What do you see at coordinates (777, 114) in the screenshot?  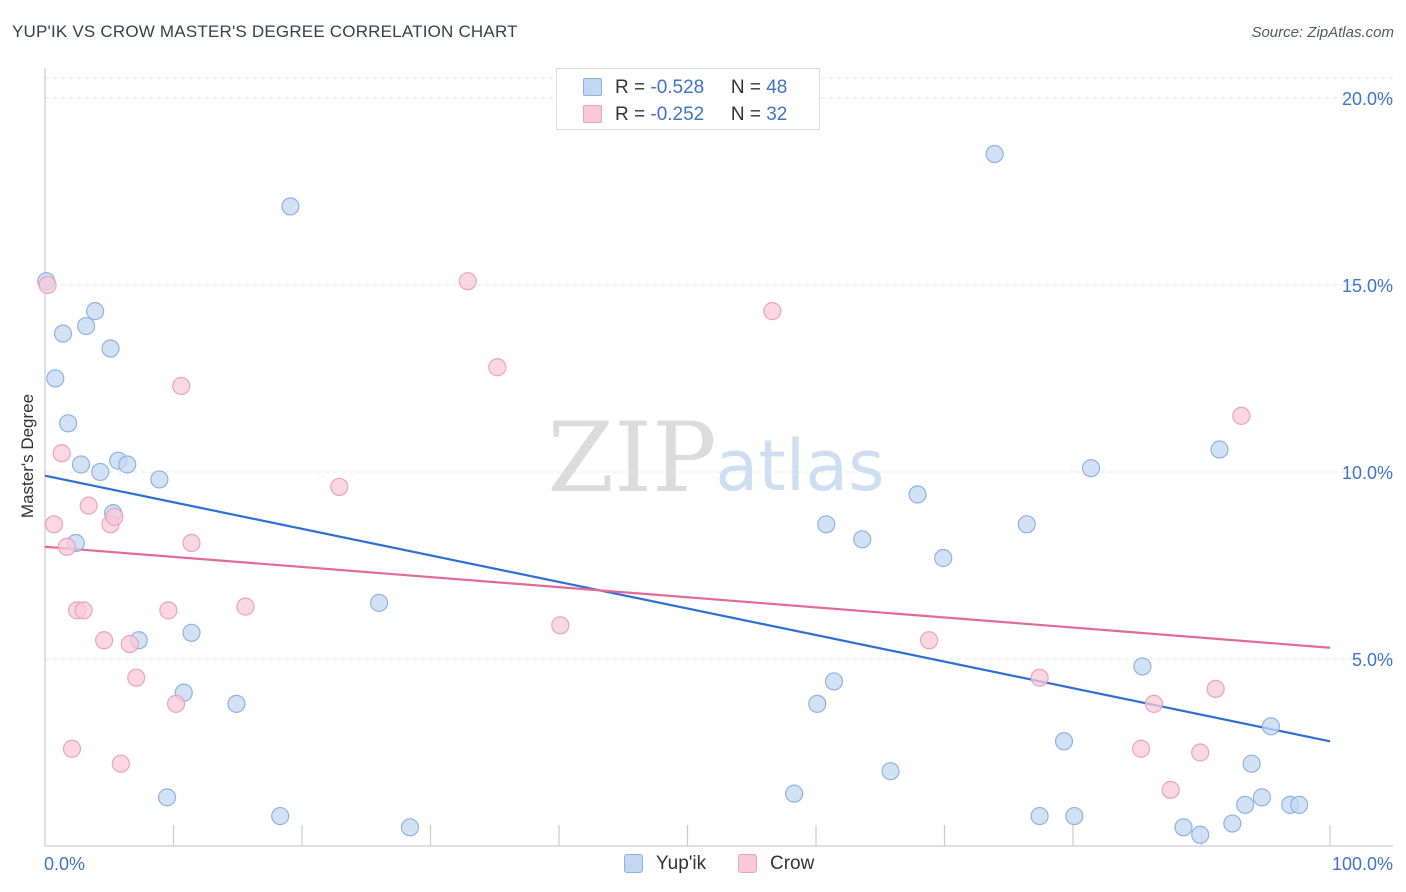 I see `legend-n-value: 32` at bounding box center [777, 114].